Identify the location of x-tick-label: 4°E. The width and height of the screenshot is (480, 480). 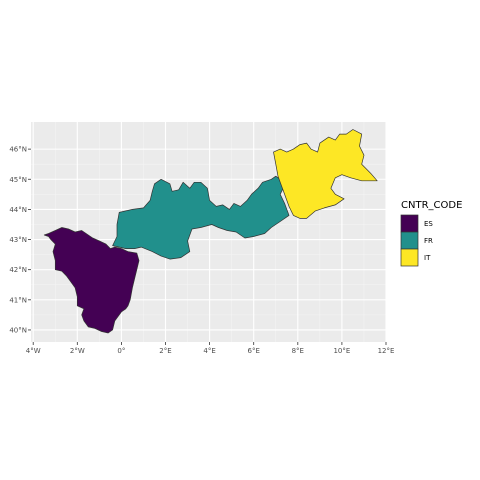
(209, 351).